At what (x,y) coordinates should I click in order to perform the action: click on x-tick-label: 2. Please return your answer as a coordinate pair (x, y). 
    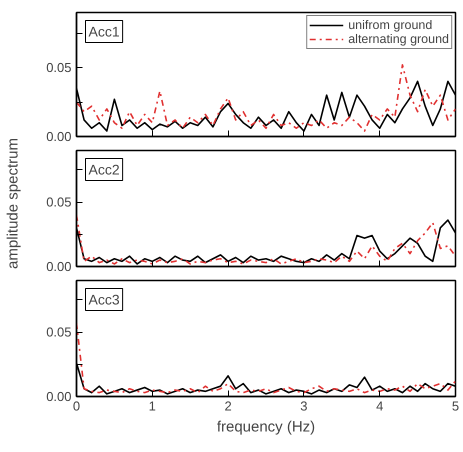
    Looking at the image, I should click on (228, 406).